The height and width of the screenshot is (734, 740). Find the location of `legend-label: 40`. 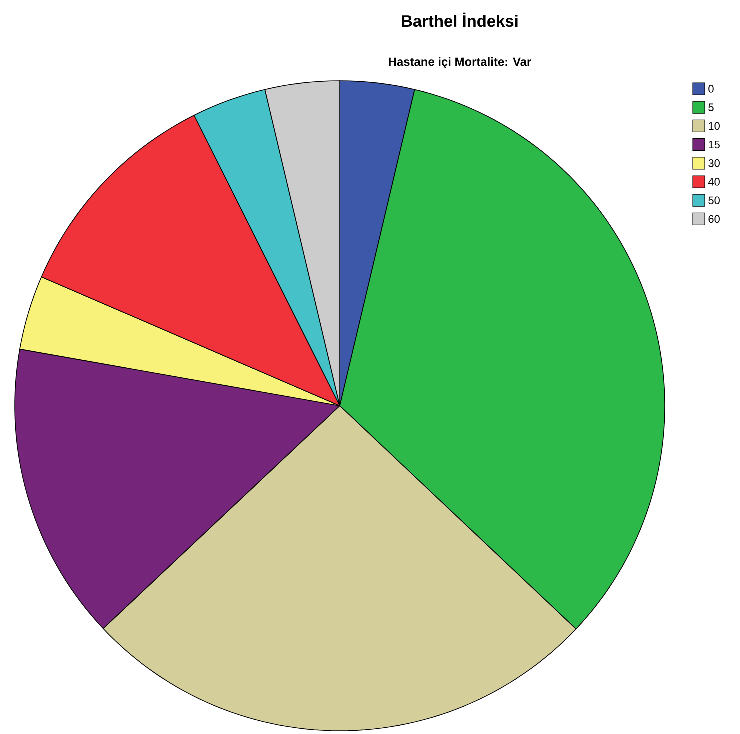

legend-label: 40 is located at coordinates (714, 182).